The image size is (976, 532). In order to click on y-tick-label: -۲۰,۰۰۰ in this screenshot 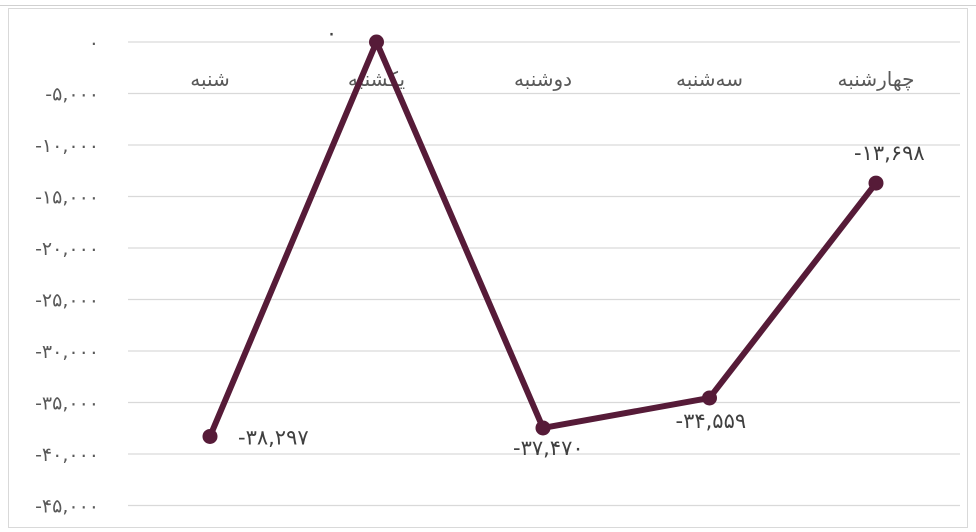, I will do `click(67, 249)`.